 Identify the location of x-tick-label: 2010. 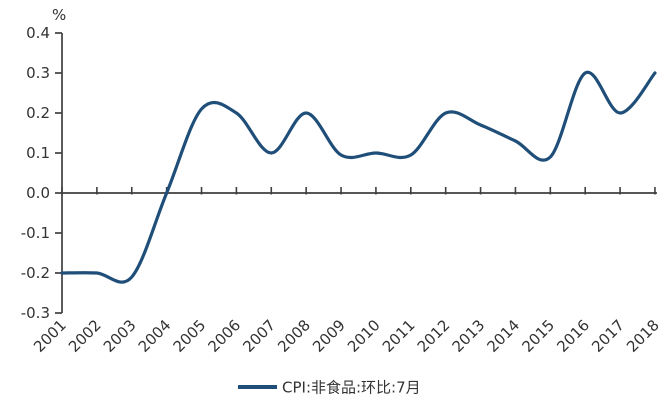
(364, 336).